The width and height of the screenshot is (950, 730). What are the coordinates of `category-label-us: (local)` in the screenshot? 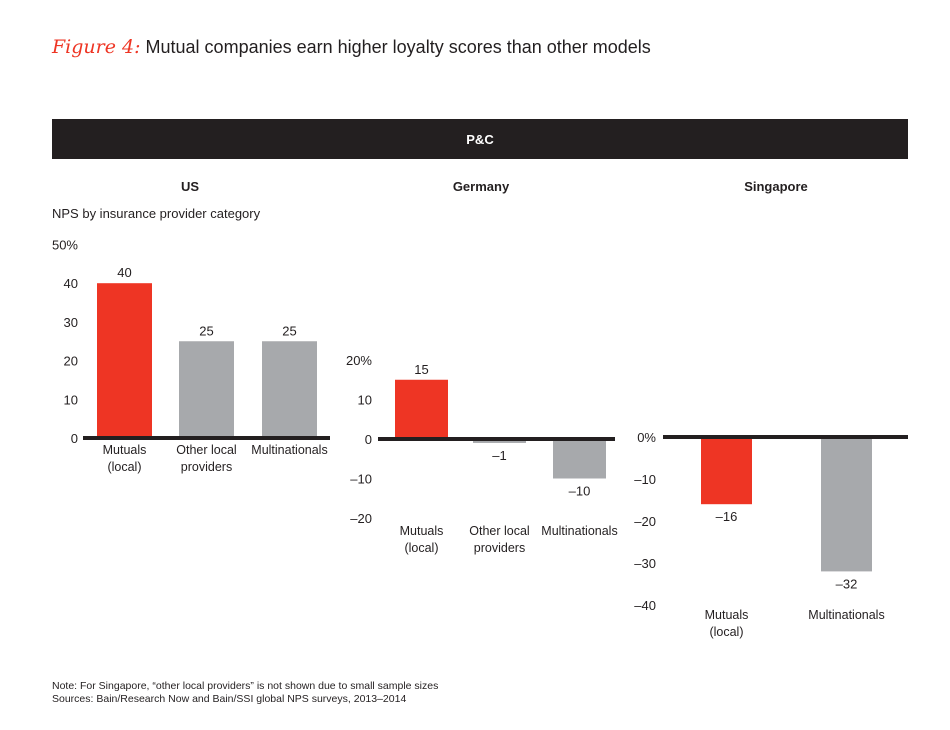 It's located at (124, 467).